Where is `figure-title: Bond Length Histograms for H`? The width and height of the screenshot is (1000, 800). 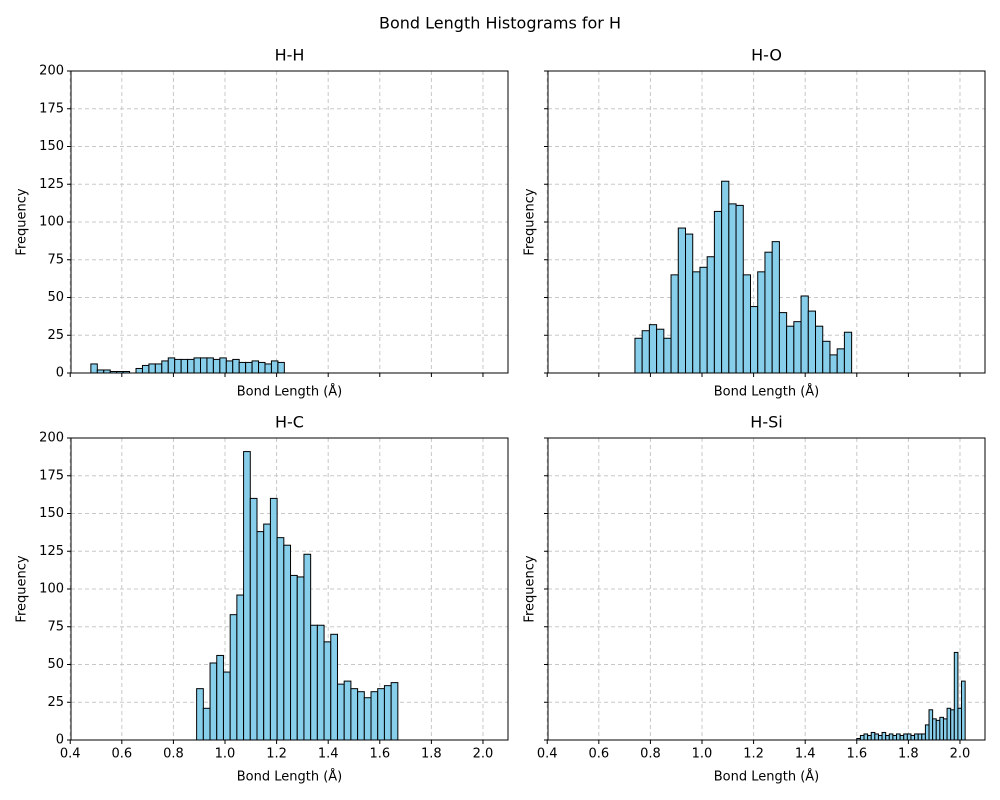
figure-title: Bond Length Histograms for H is located at coordinates (500, 23).